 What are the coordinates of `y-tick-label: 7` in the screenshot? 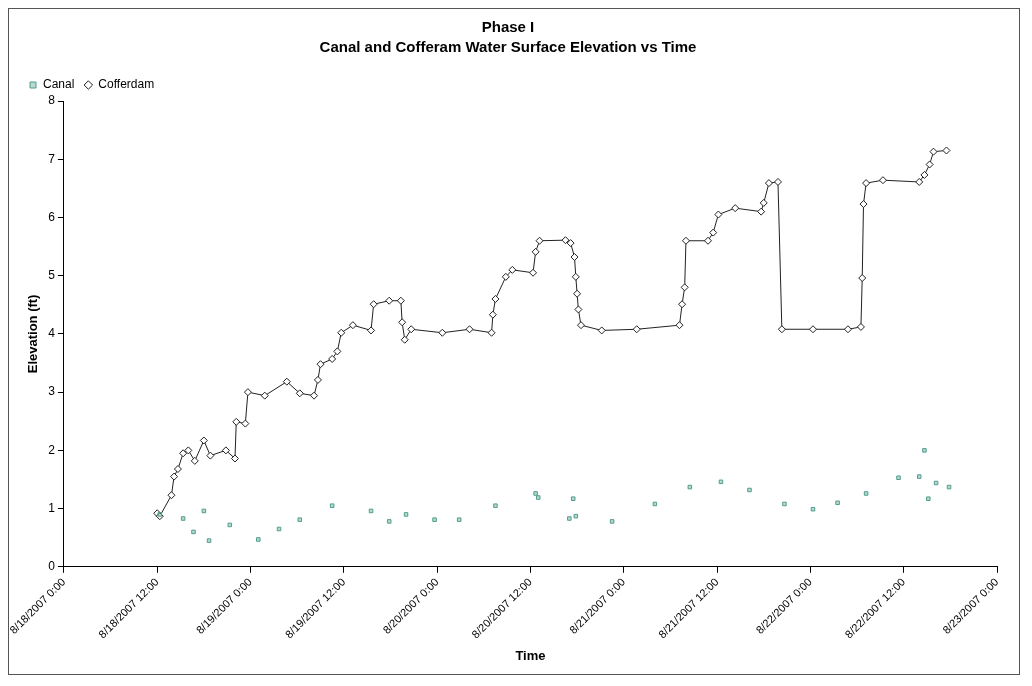 It's located at (52, 158).